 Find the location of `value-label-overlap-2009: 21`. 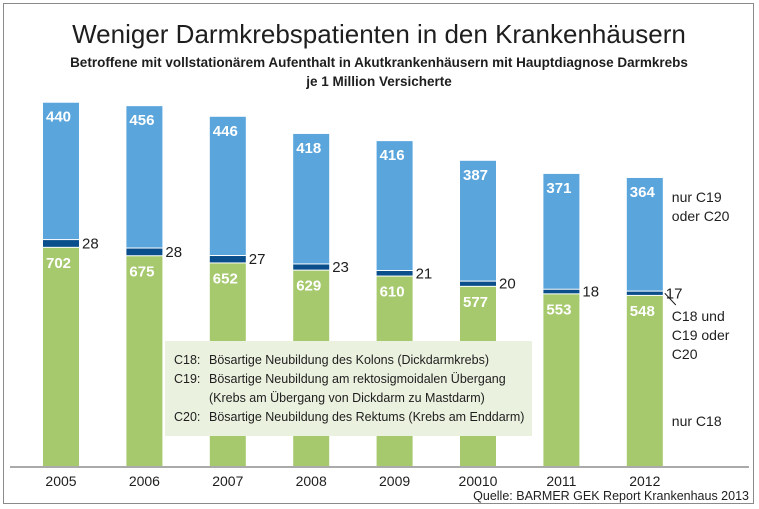

value-label-overlap-2009: 21 is located at coordinates (424, 273).